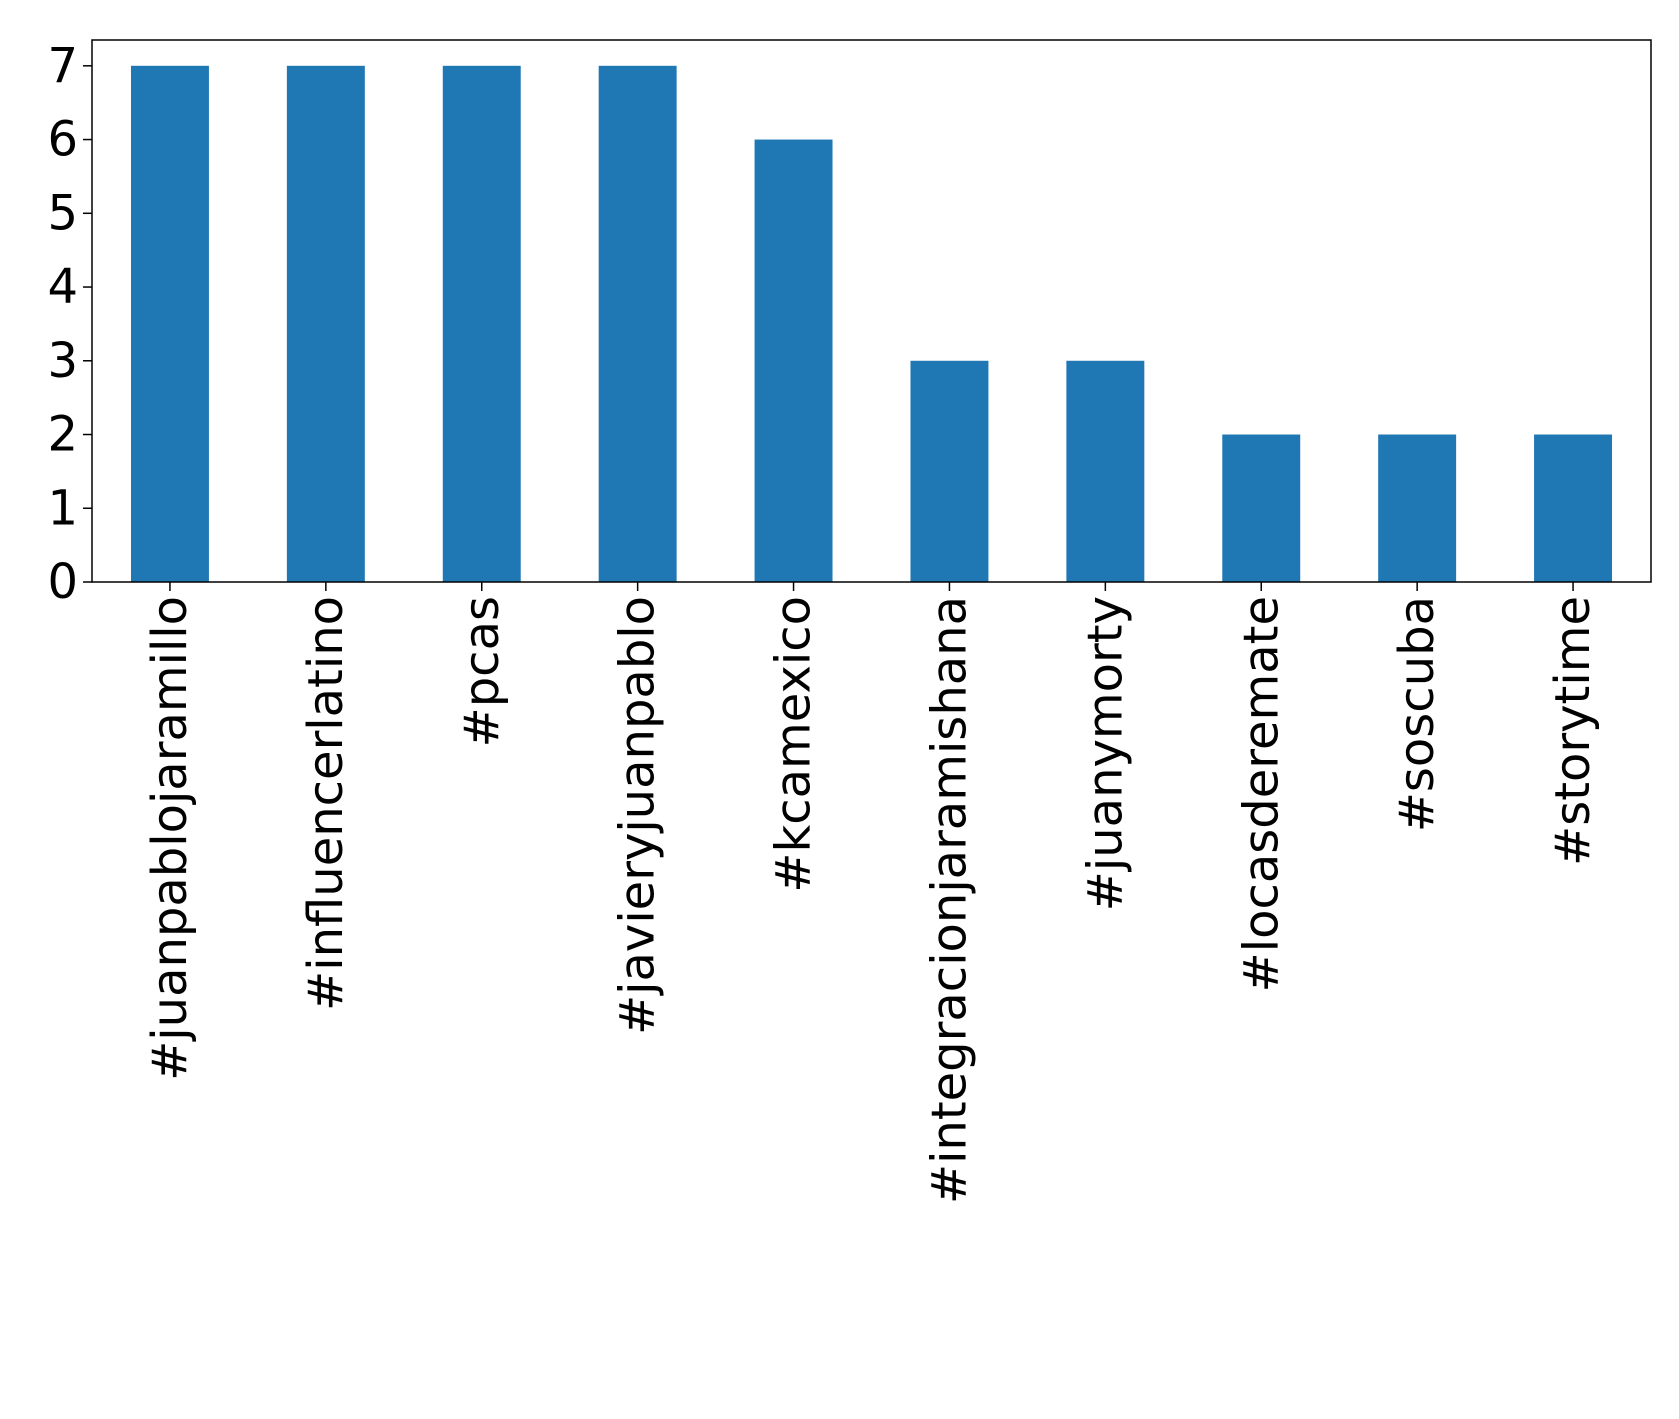 Image resolution: width=1679 pixels, height=1419 pixels. I want to click on y-tick-label: 2, so click(62, 435).